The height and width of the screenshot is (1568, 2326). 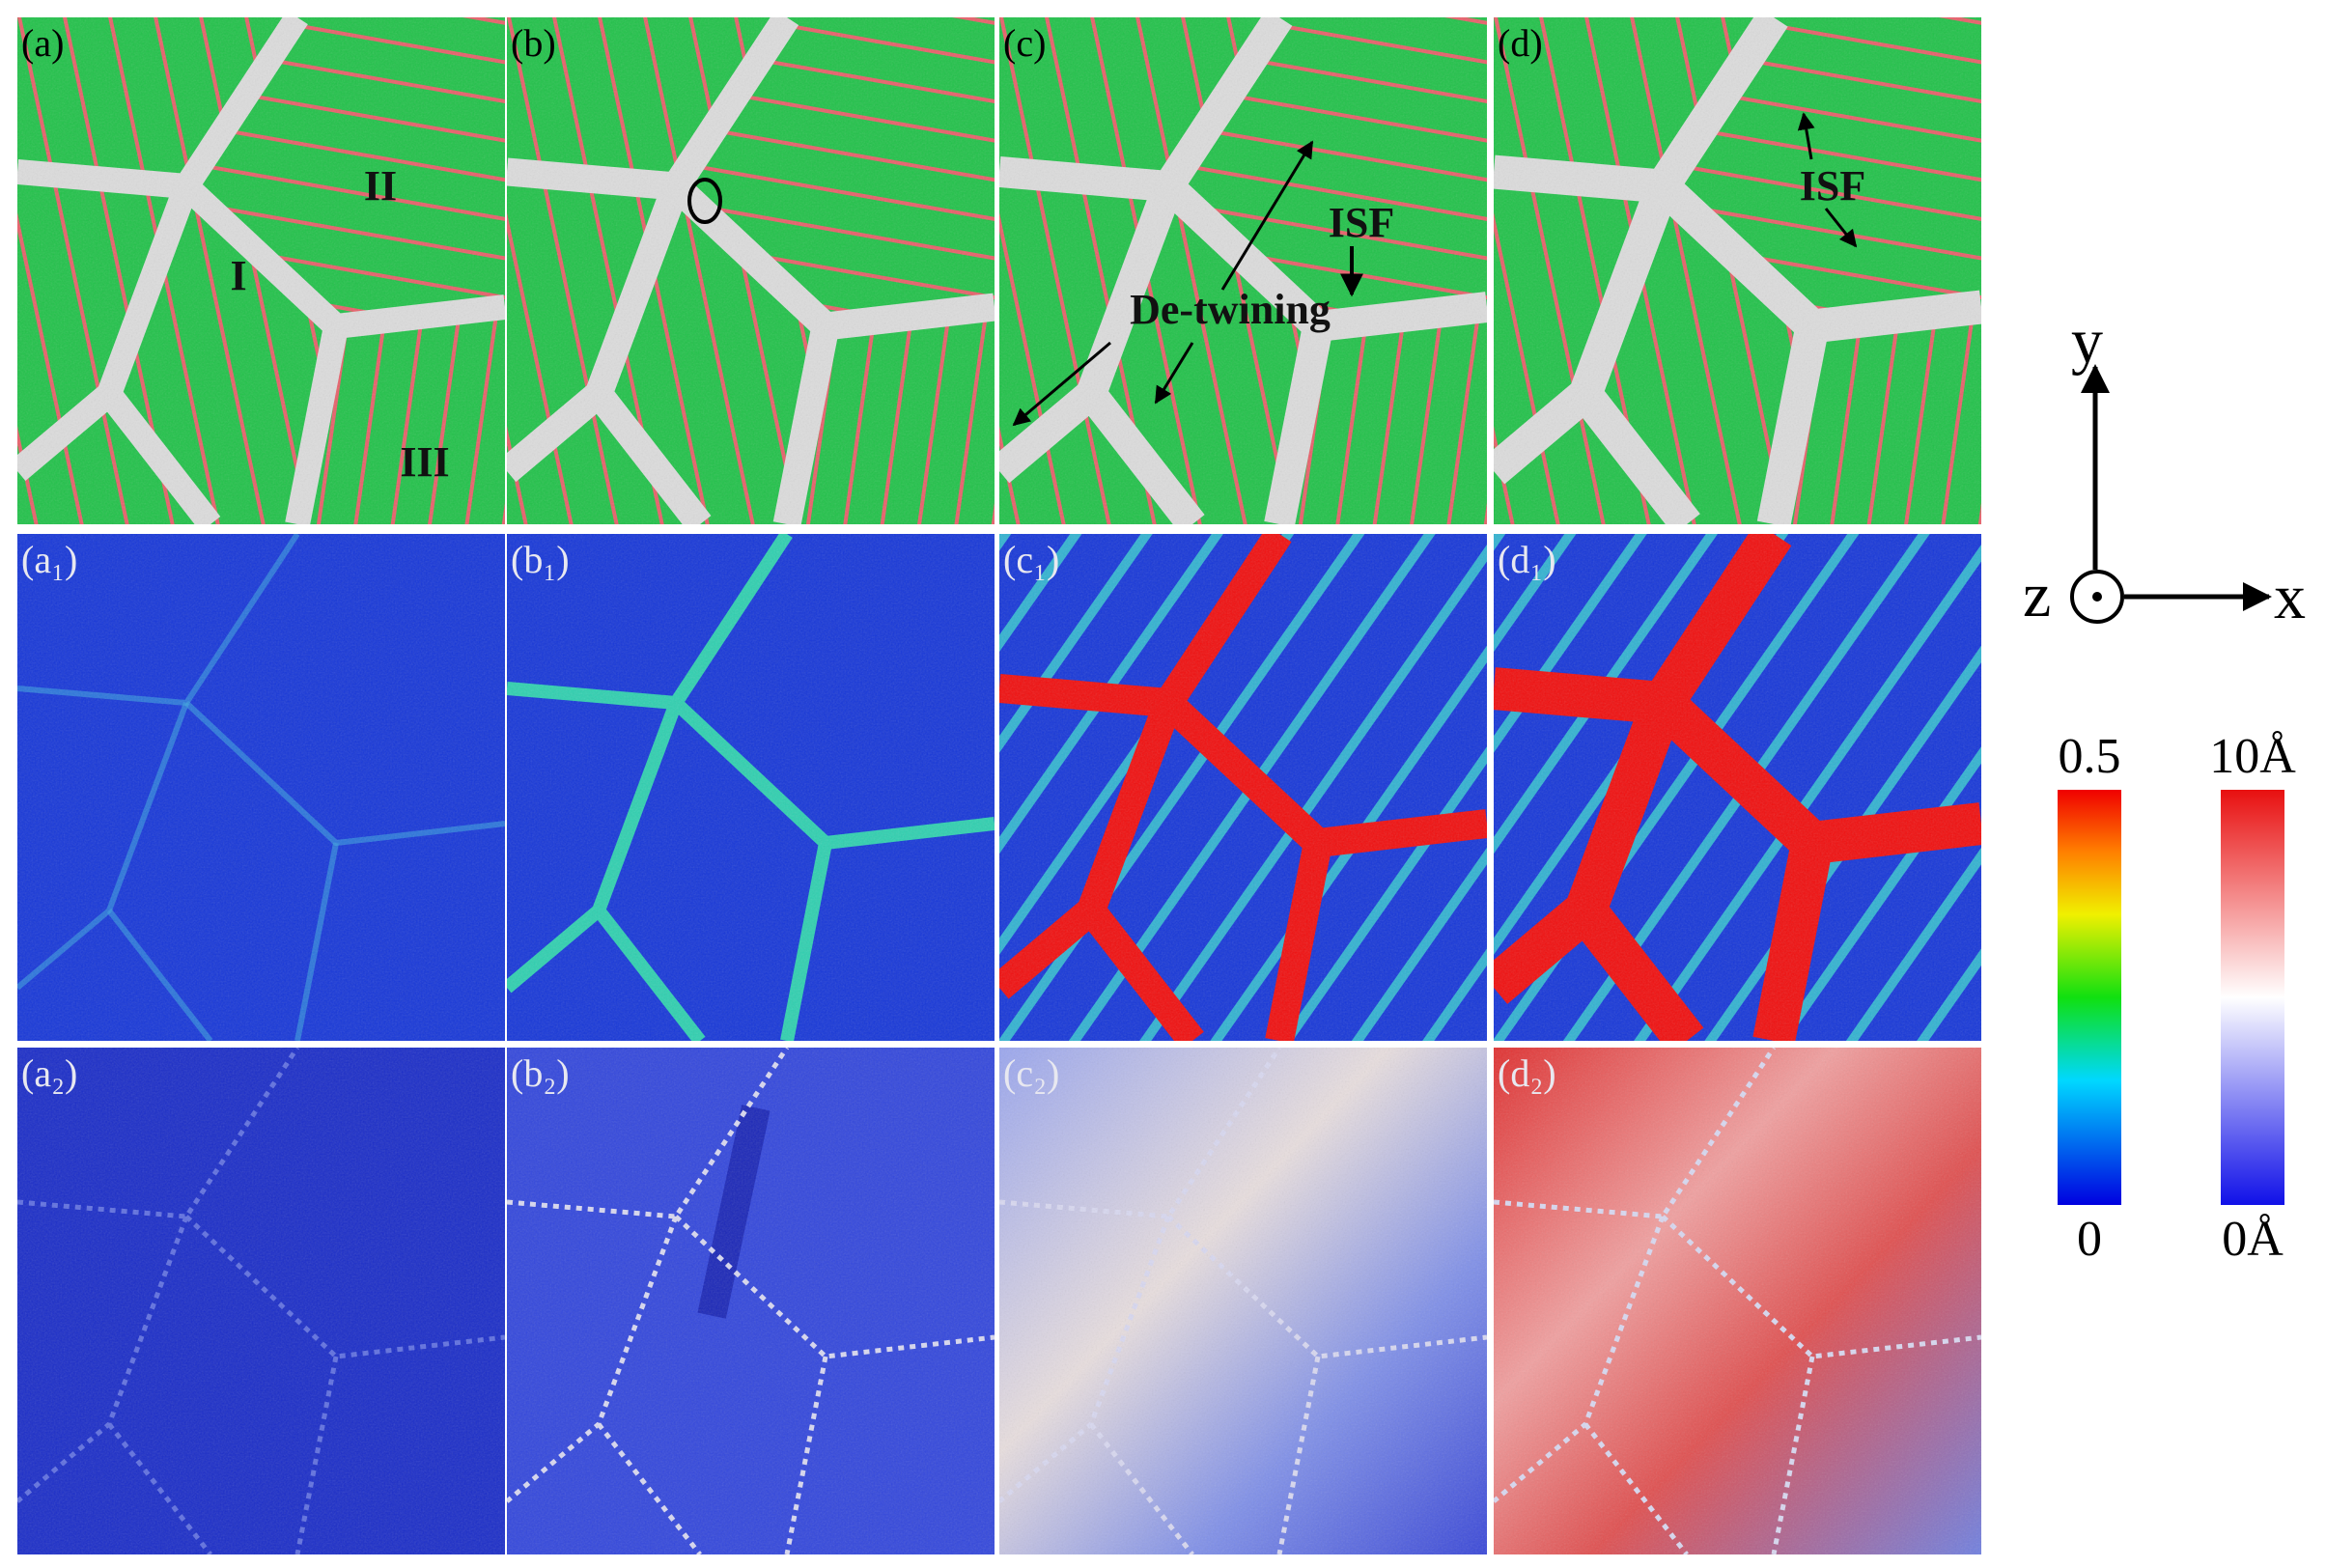 I want to click on coordinate-axes: y z x, so click(x=2164, y=469).